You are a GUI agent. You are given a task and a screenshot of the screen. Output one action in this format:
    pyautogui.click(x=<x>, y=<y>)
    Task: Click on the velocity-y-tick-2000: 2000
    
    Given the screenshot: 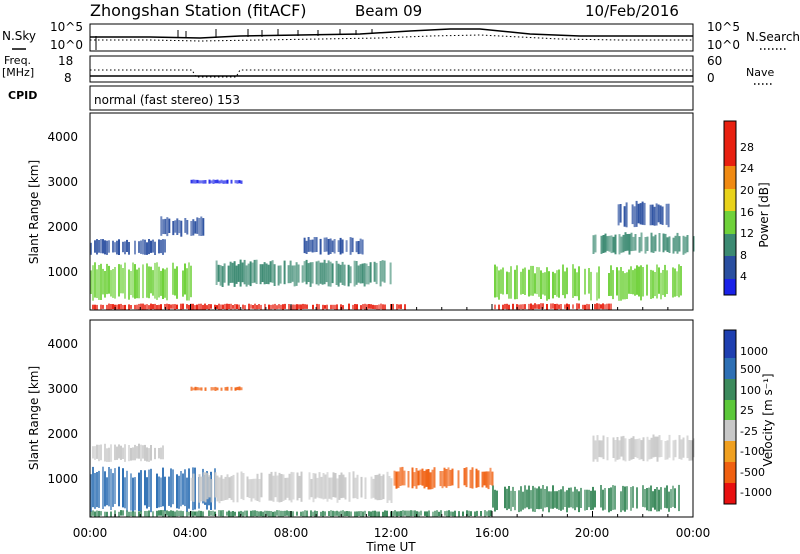 What is the action you would take?
    pyautogui.click(x=62, y=434)
    